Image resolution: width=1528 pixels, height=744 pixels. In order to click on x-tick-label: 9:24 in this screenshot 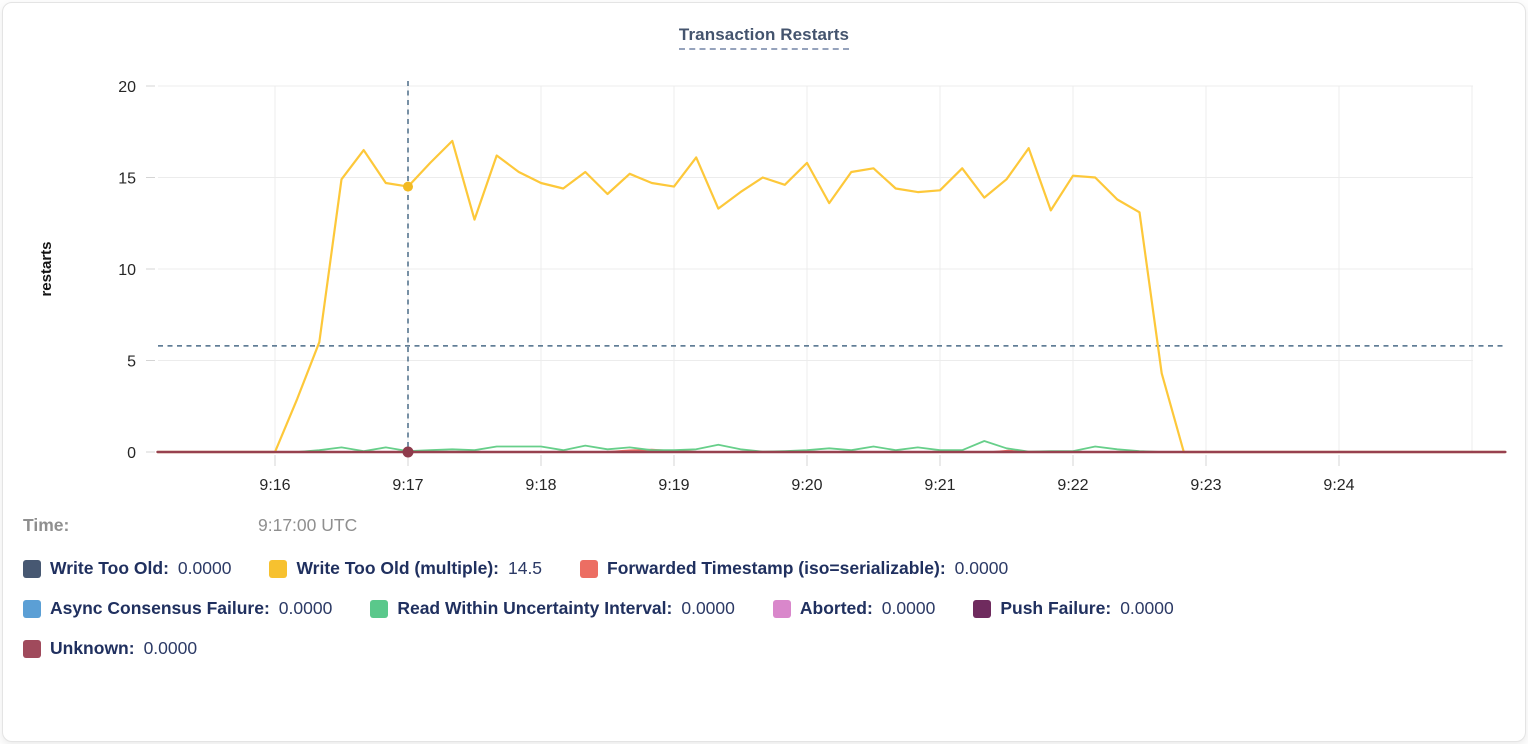, I will do `click(1338, 485)`.